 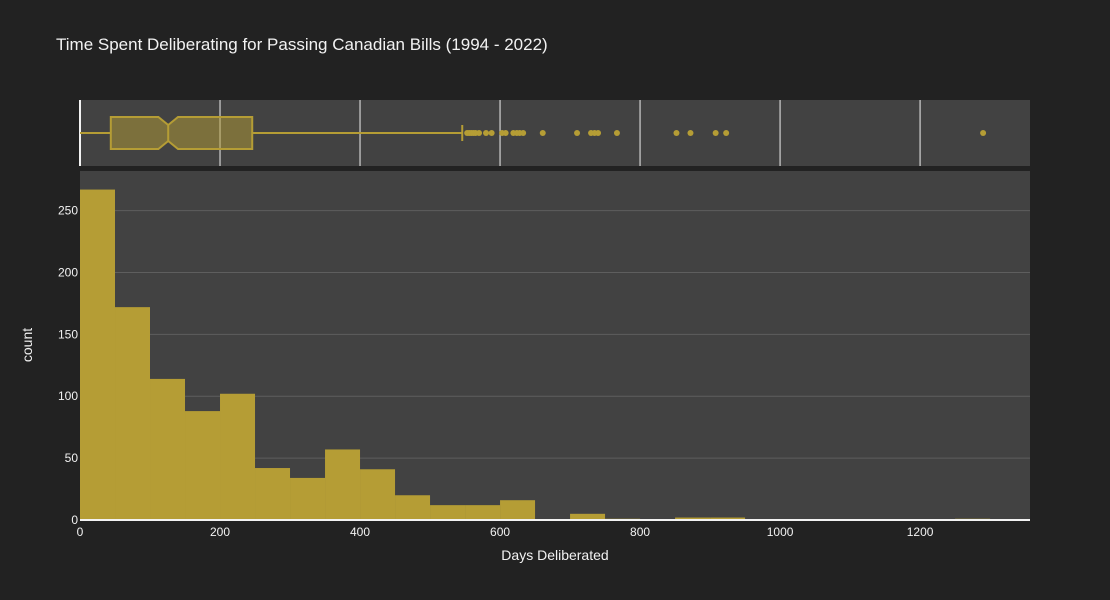 I want to click on y-tick-label: 250, so click(x=68, y=211).